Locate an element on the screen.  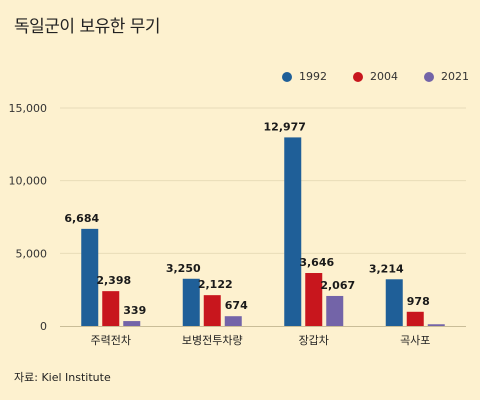
legend-item-1992: 1992 is located at coordinates (304, 76).